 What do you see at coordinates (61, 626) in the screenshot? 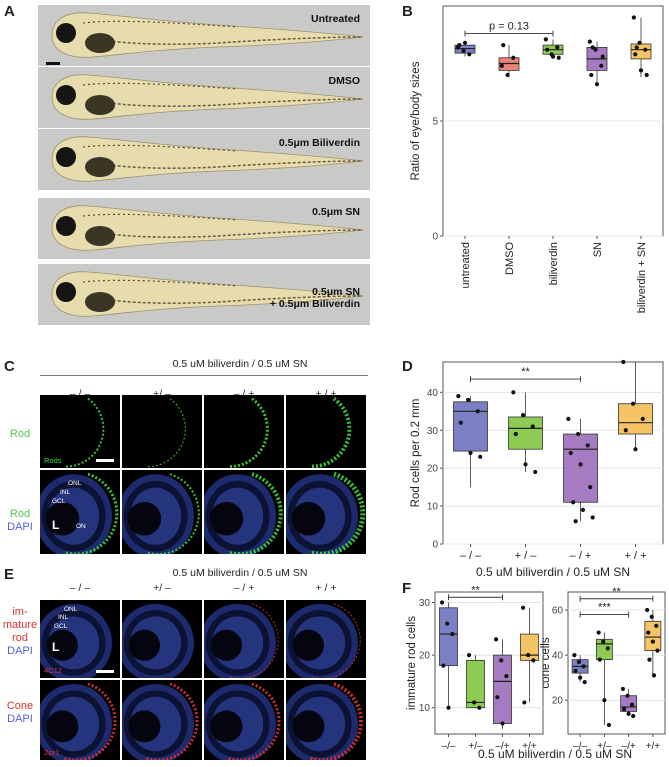
I see `retina-layer-label: GCL` at bounding box center [61, 626].